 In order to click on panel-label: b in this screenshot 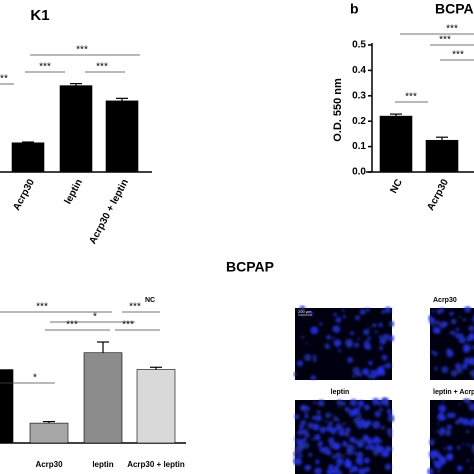, I will do `click(354, 9)`.